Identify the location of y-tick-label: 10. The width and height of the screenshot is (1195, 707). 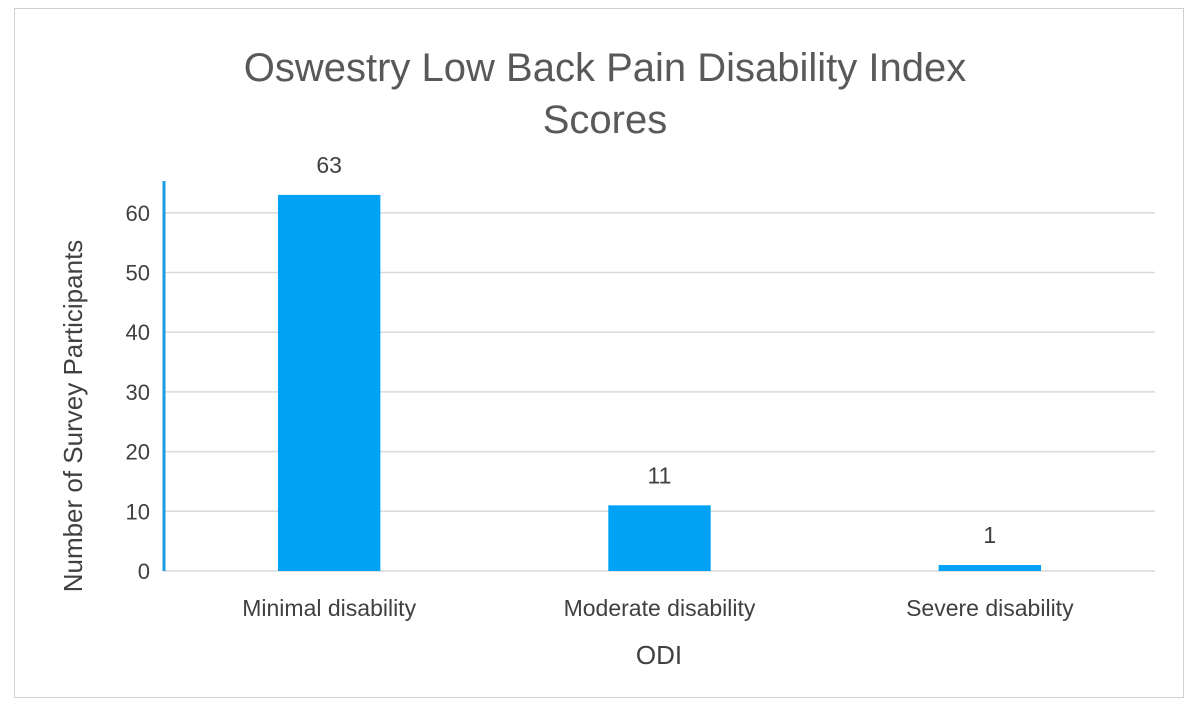
(138, 511).